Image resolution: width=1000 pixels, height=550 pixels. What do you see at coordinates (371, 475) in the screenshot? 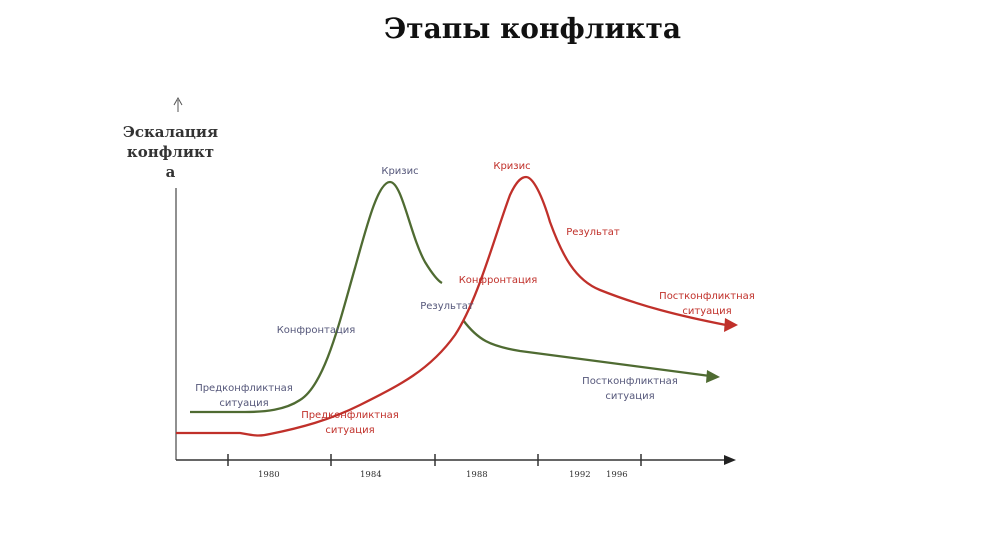
I see `x-tick-label-1984: 1984` at bounding box center [371, 475].